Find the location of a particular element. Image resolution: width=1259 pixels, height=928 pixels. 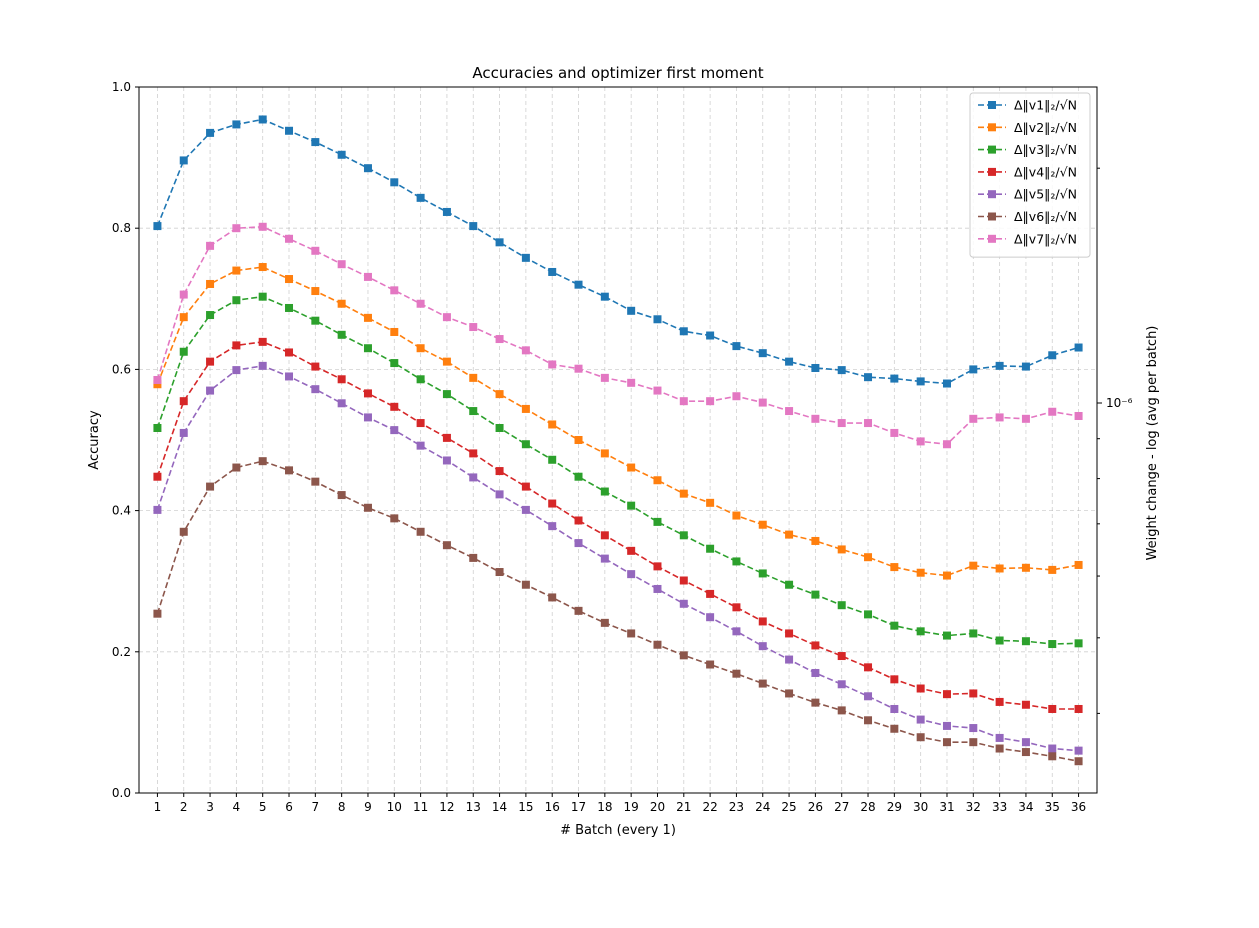

x-tick-label: 34 is located at coordinates (1025, 807).